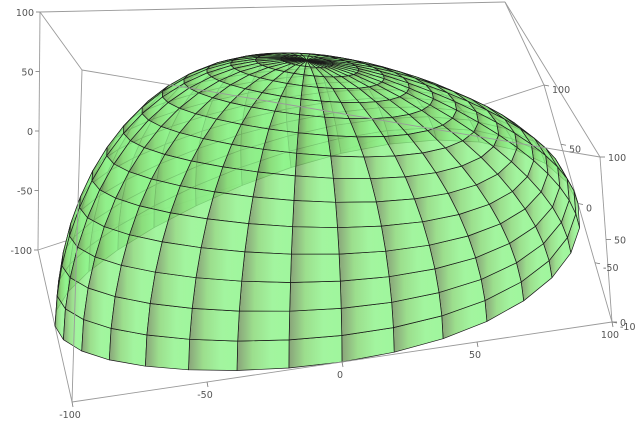 This screenshot has height=421, width=636. I want to click on left-tick: 50, so click(30, 73).